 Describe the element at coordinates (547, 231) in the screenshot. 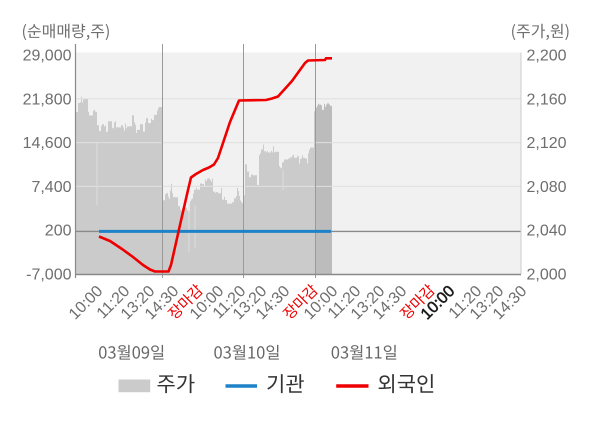

I see `svg-text: 2,040` at that location.